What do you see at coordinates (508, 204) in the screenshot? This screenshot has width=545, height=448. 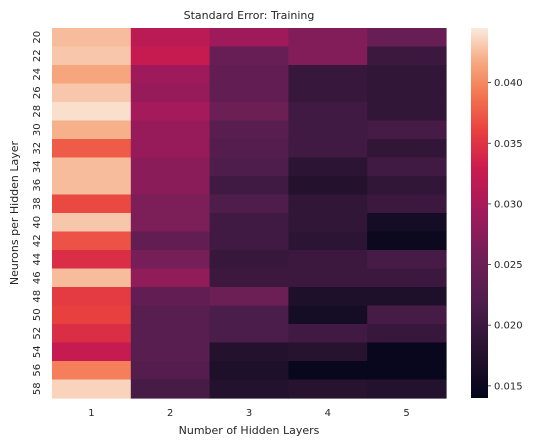 I see `colorbar-tick-label: 0.030` at bounding box center [508, 204].